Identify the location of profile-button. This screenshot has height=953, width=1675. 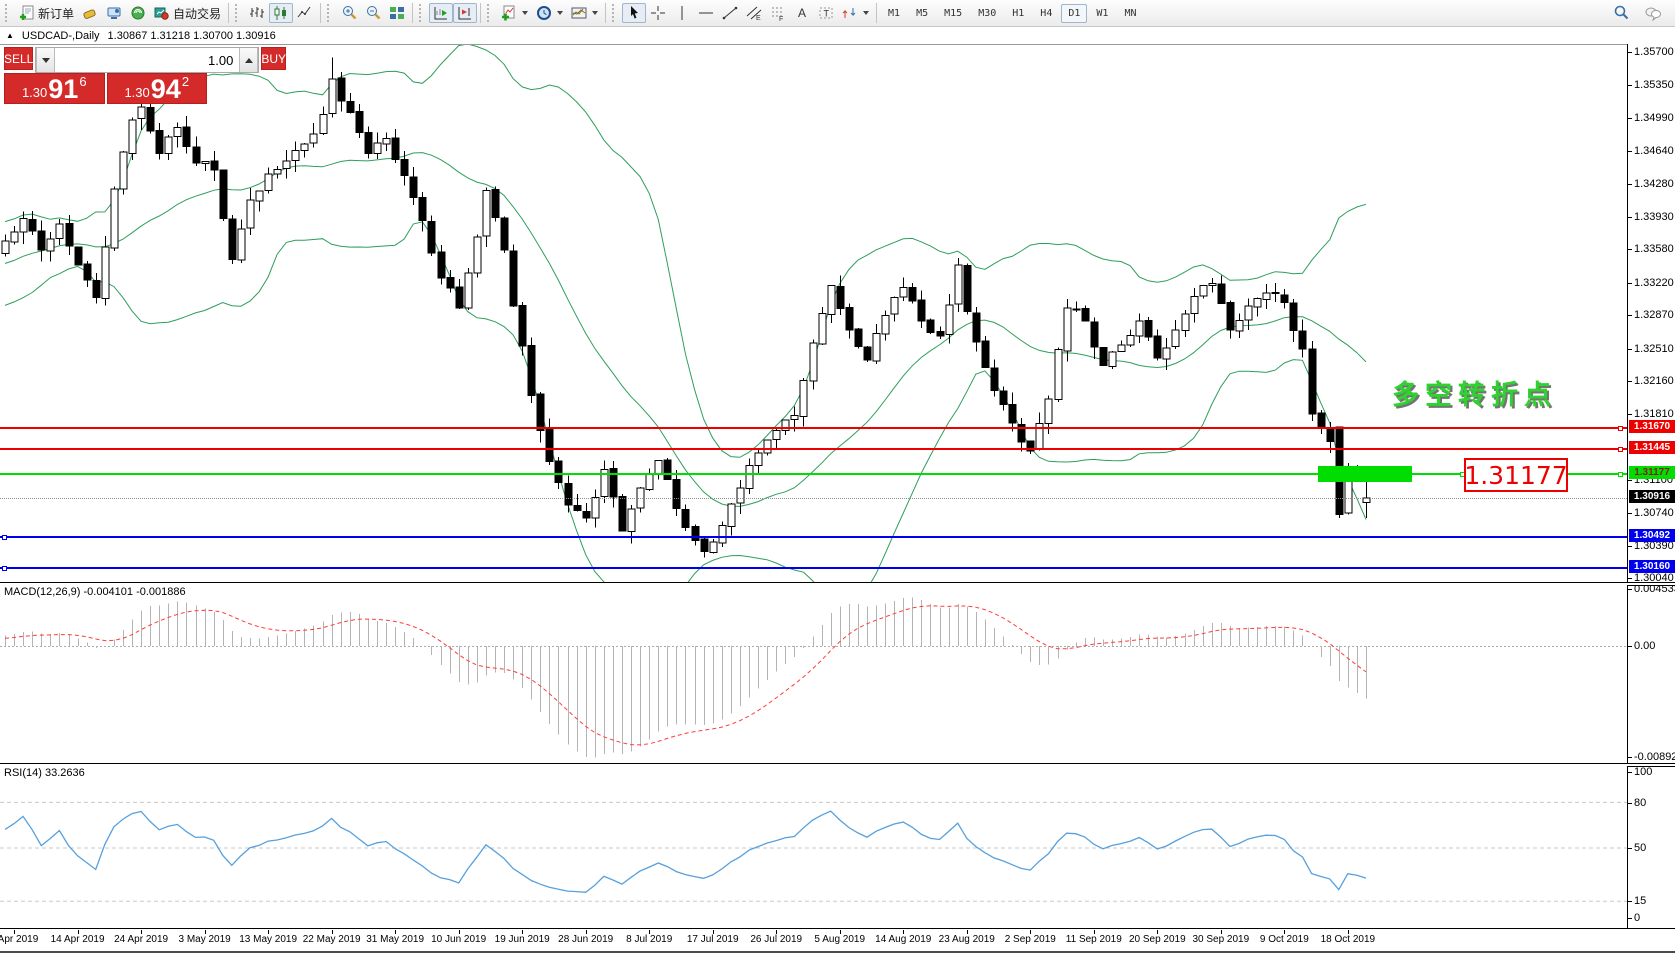
(90, 13).